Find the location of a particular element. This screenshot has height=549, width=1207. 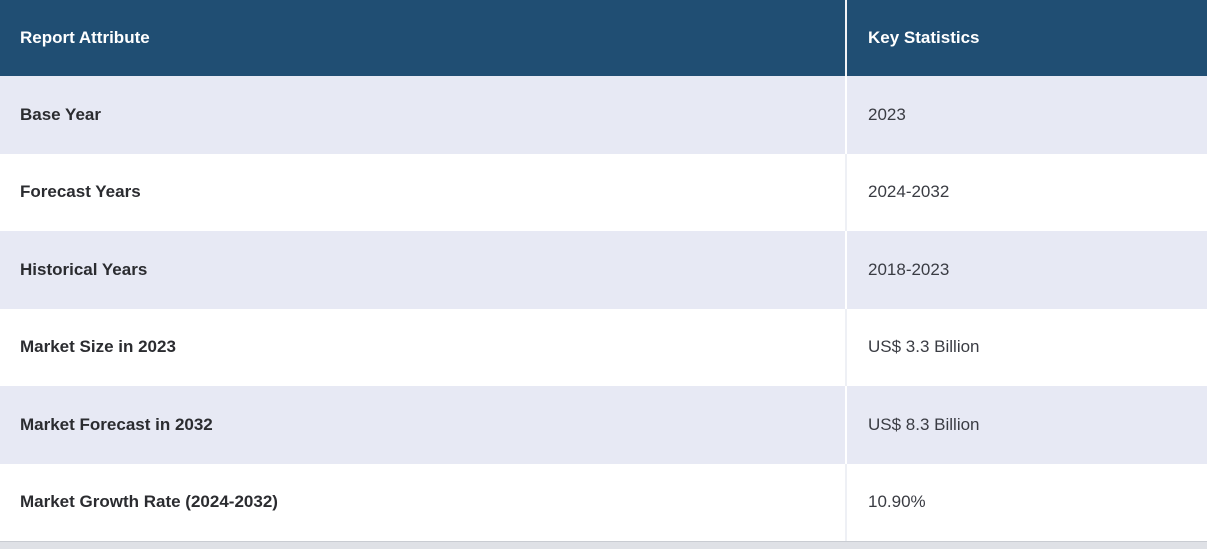

table-bottom-strip is located at coordinates (603, 545).